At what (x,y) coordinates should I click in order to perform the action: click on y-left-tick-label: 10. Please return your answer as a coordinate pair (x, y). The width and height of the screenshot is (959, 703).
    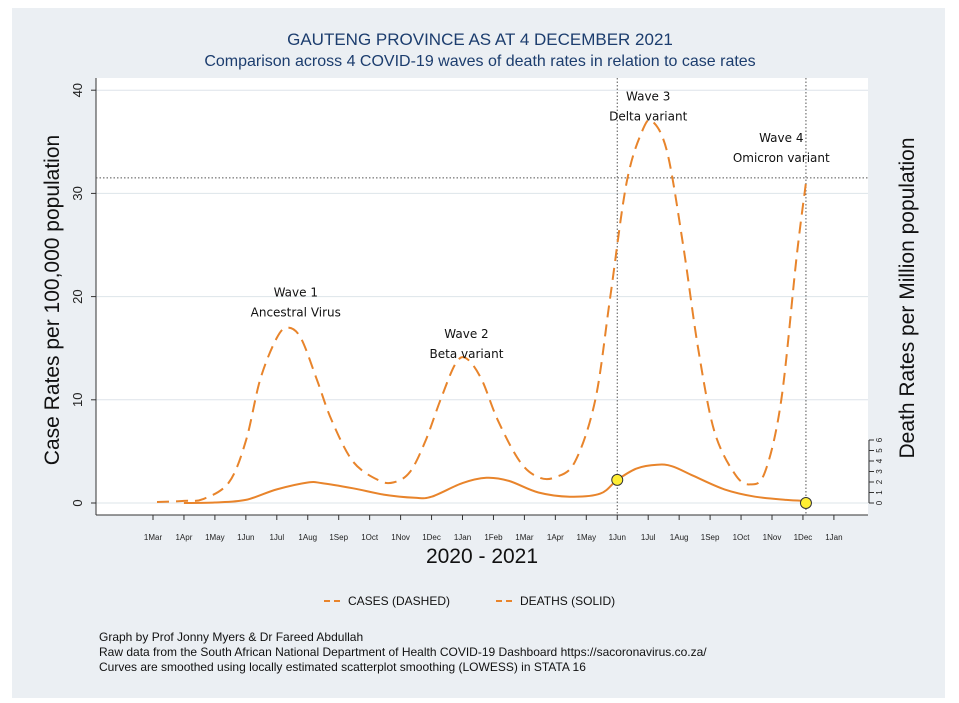
    Looking at the image, I should click on (77, 400).